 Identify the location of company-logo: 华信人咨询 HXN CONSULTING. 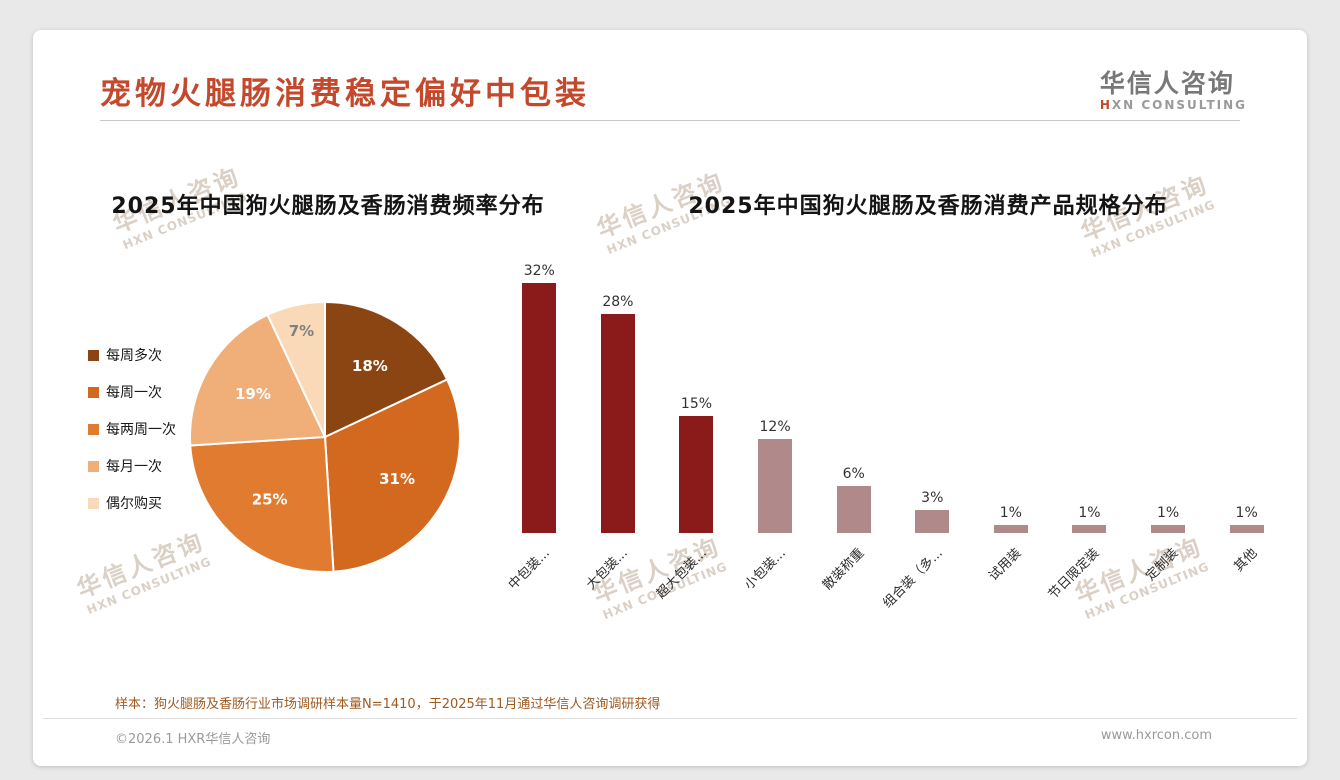
(1173, 91).